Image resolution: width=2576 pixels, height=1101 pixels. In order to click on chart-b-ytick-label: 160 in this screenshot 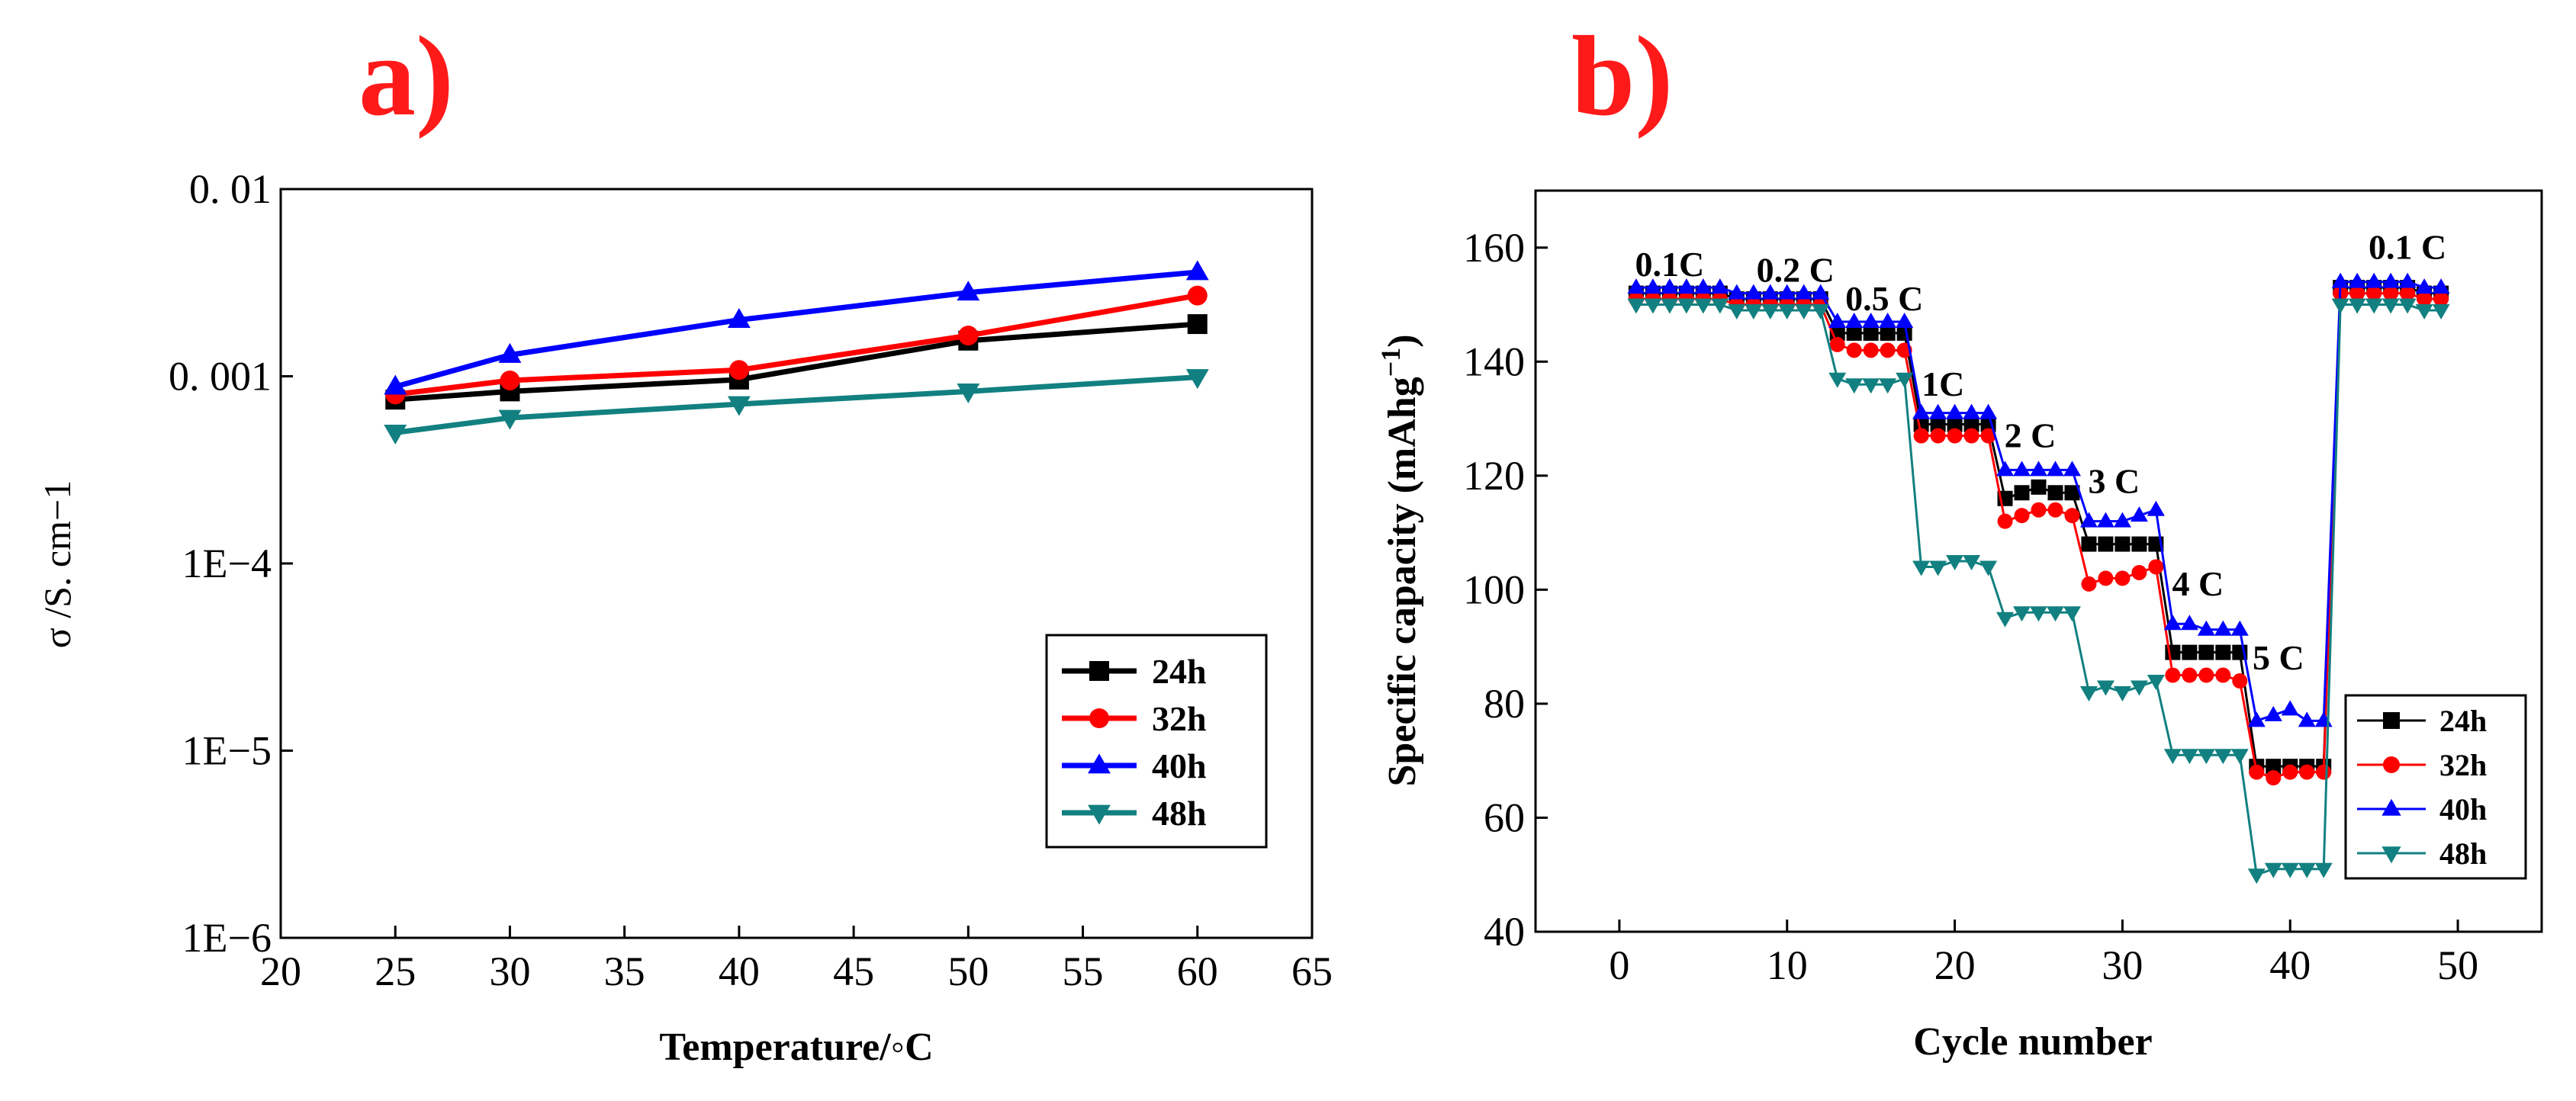, I will do `click(1494, 248)`.